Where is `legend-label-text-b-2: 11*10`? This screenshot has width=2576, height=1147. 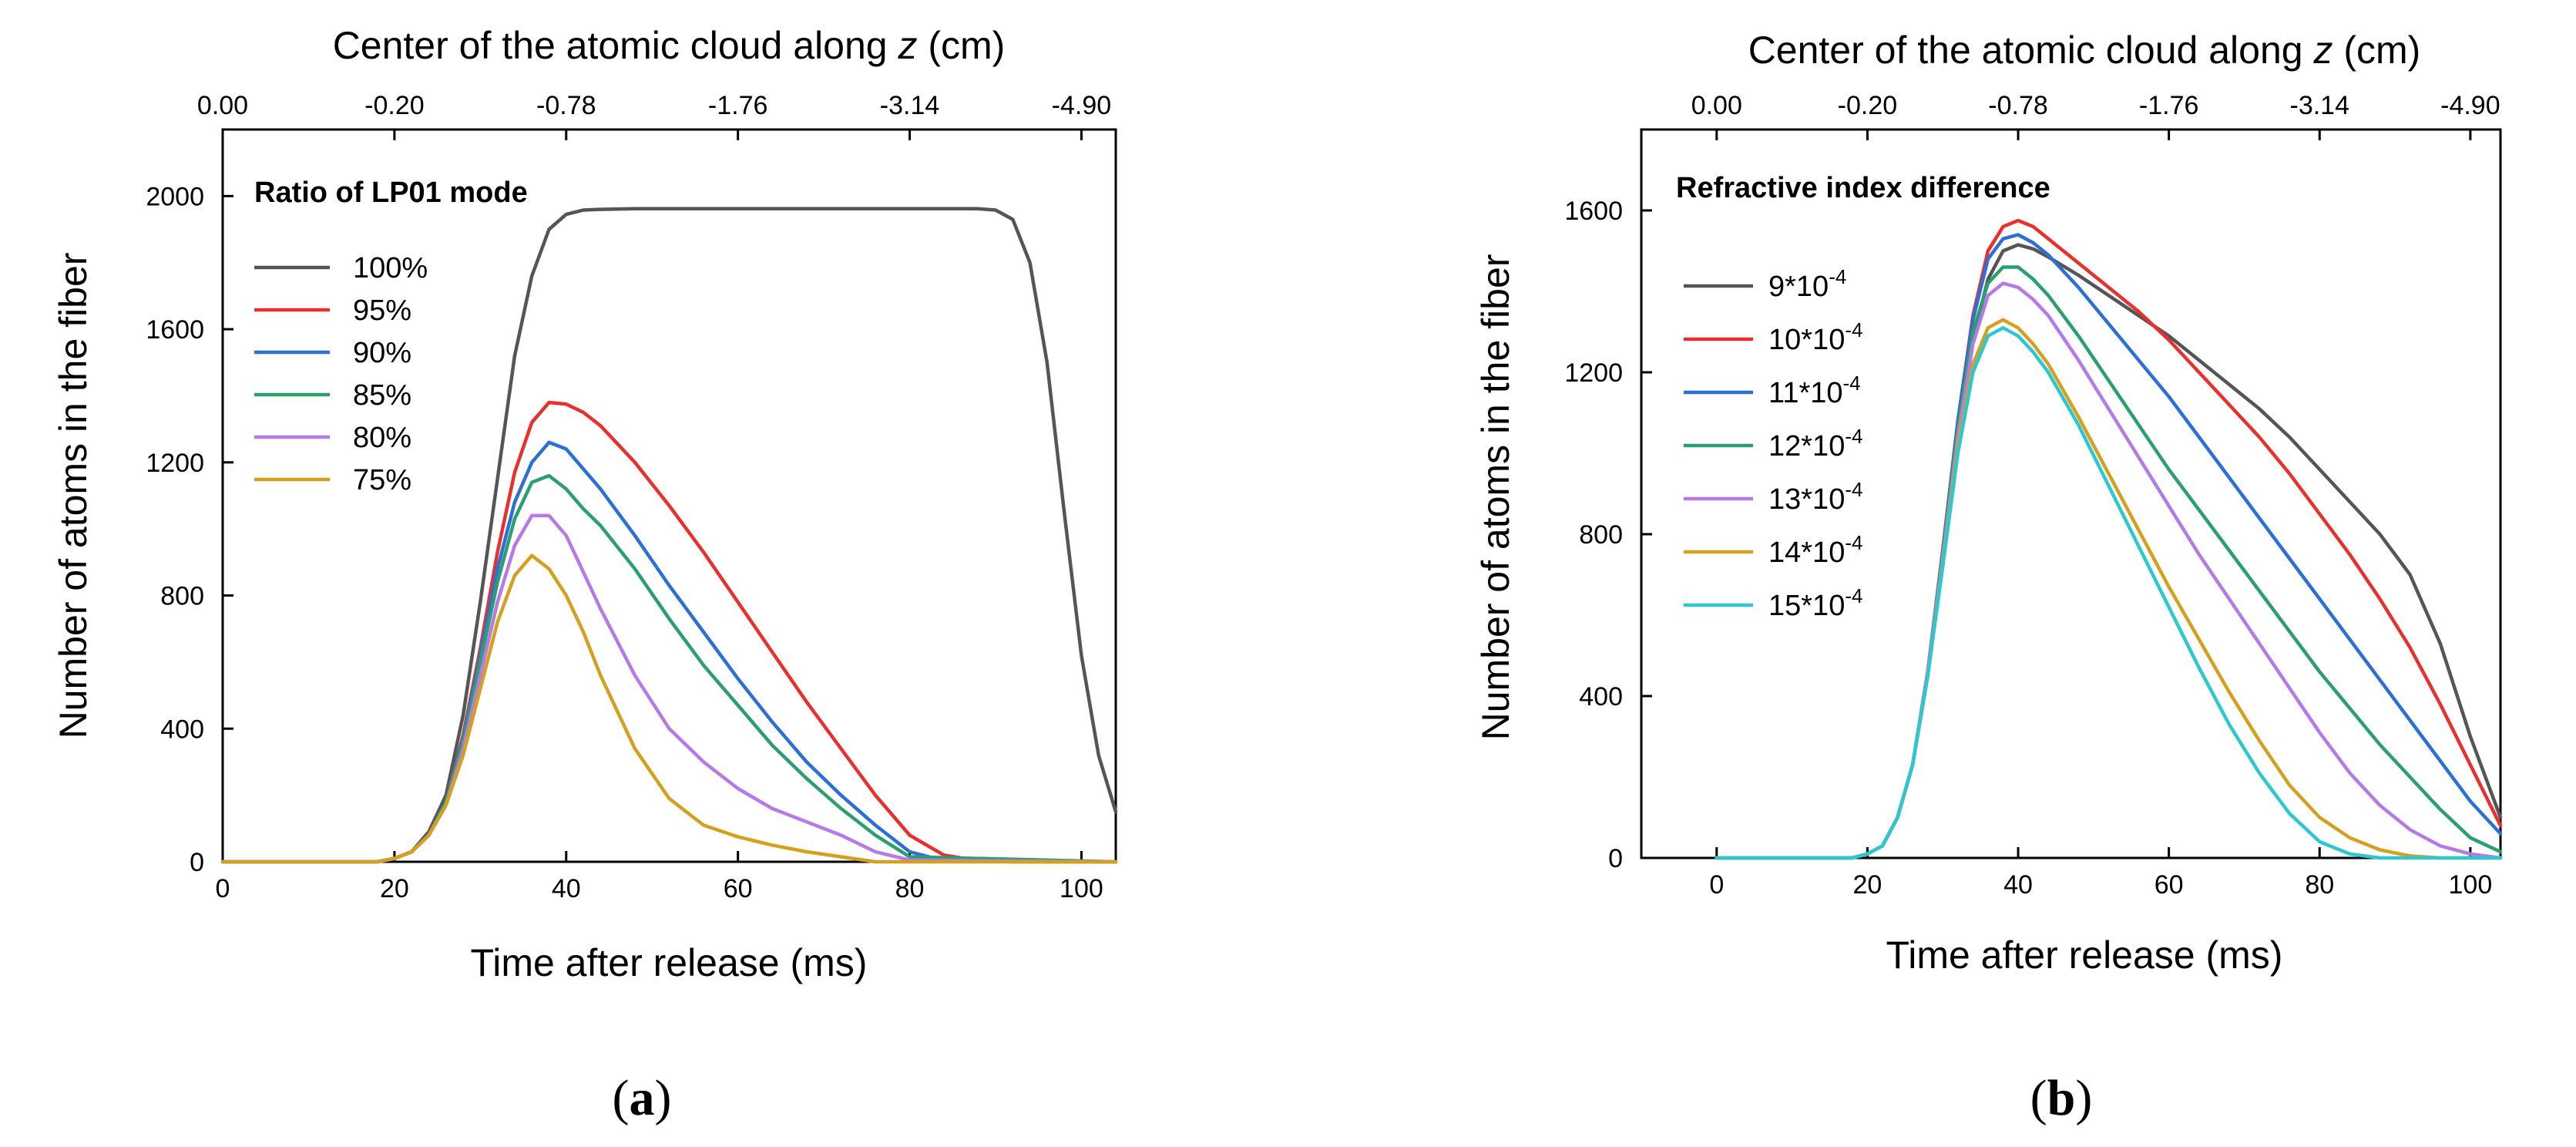 legend-label-text-b-2: 11*10 is located at coordinates (1805, 393).